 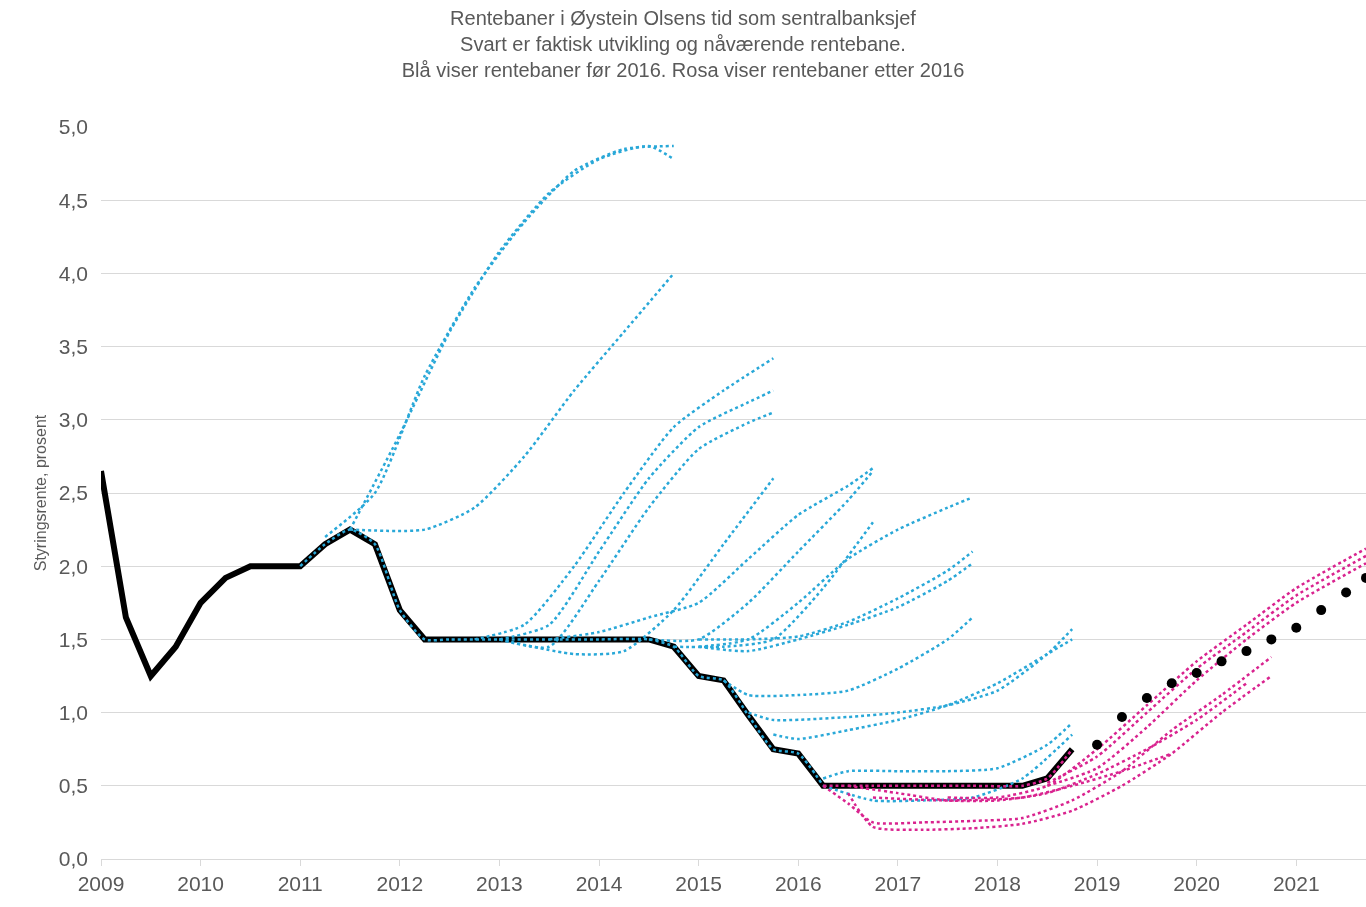 What do you see at coordinates (200, 884) in the screenshot?
I see `x-tick-label: 2010` at bounding box center [200, 884].